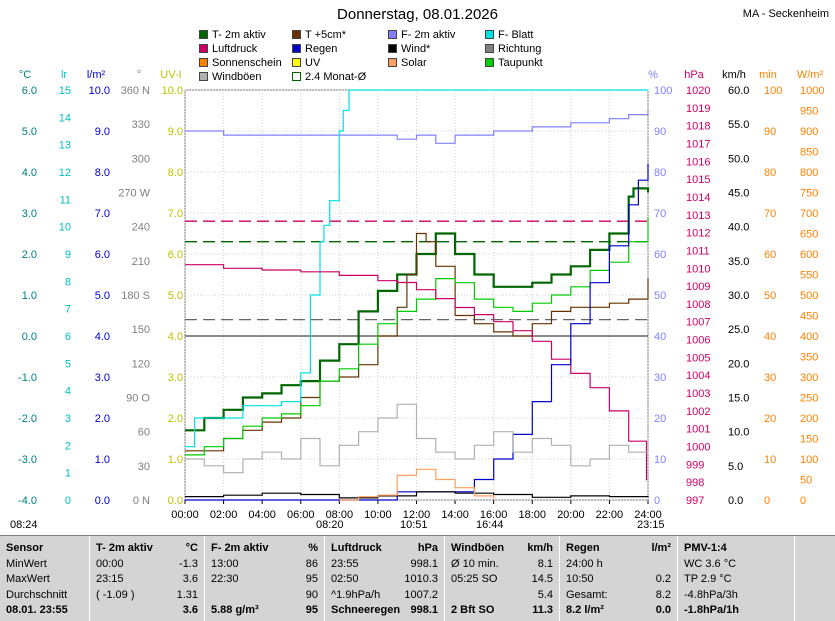 The height and width of the screenshot is (621, 835). I want to click on legend-label: F- Blatt, so click(516, 35).